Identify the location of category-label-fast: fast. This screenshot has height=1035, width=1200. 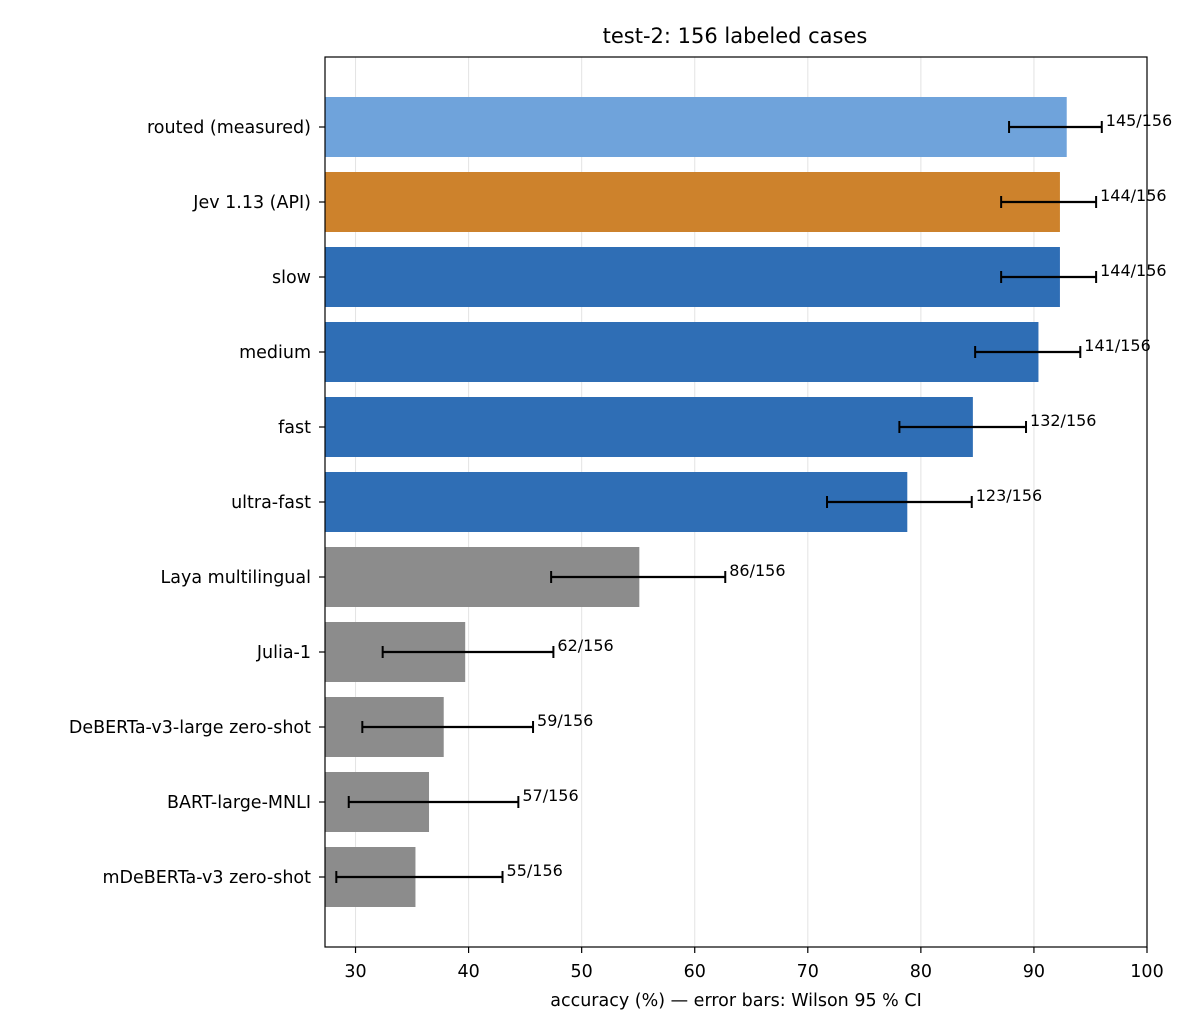
(294, 428).